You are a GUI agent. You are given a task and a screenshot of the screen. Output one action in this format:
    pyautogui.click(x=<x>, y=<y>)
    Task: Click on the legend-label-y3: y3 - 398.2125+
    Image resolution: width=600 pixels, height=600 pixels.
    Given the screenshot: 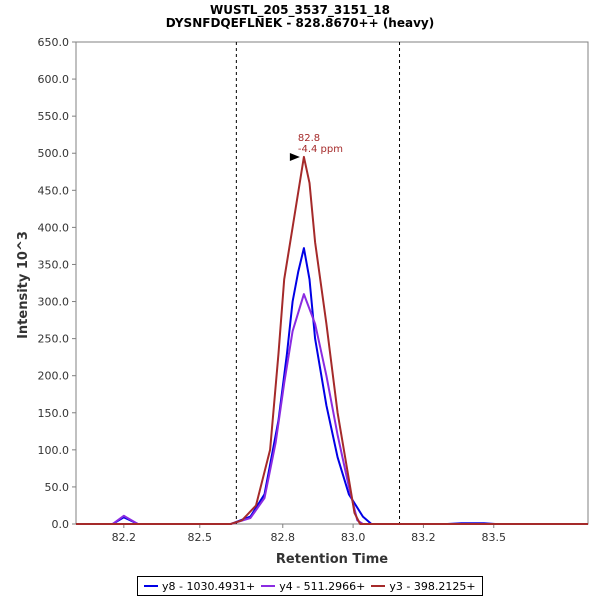 What is the action you would take?
    pyautogui.click(x=432, y=586)
    